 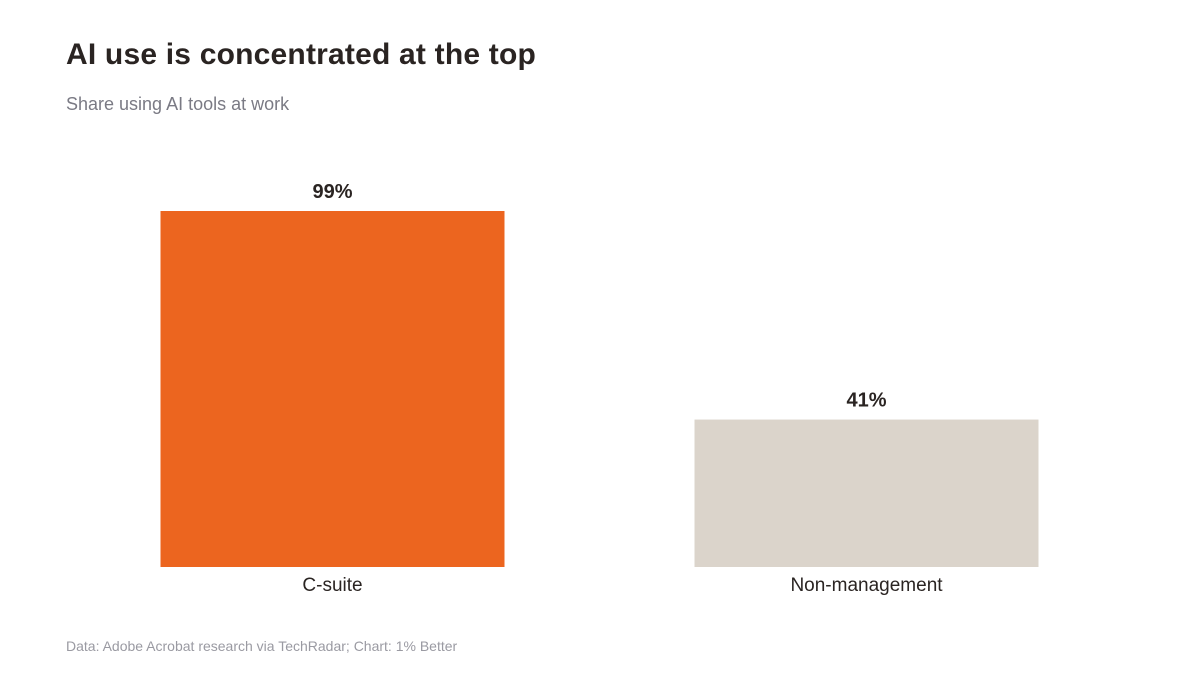 I want to click on chart-subtitle: Share using AI tools at work, so click(x=178, y=104).